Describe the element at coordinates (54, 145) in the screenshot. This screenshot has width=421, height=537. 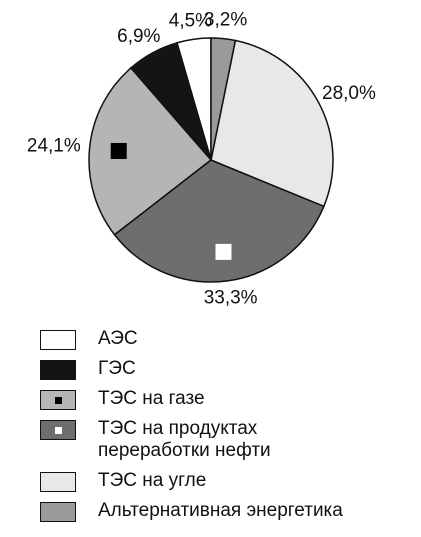
I see `value-label: 24,1%` at that location.